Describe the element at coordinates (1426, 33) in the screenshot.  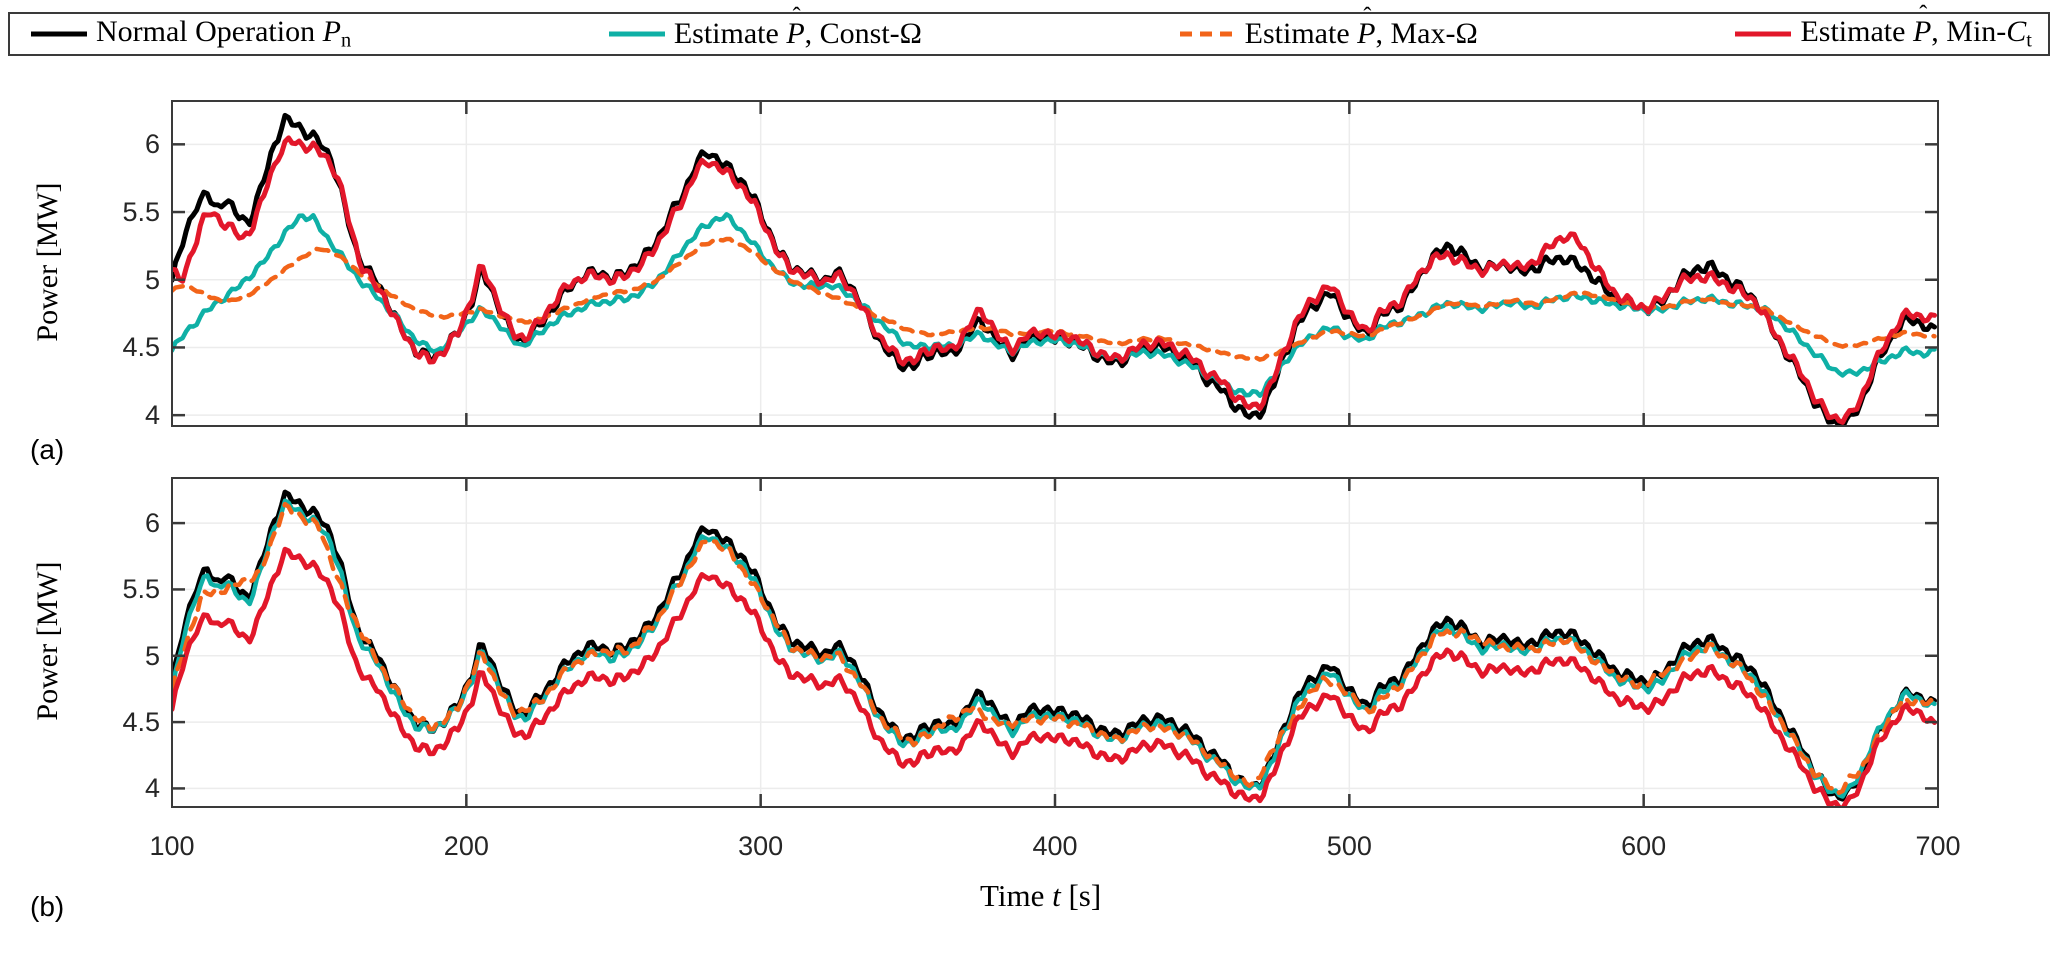
I see `label-segment: , Max-Ω` at that location.